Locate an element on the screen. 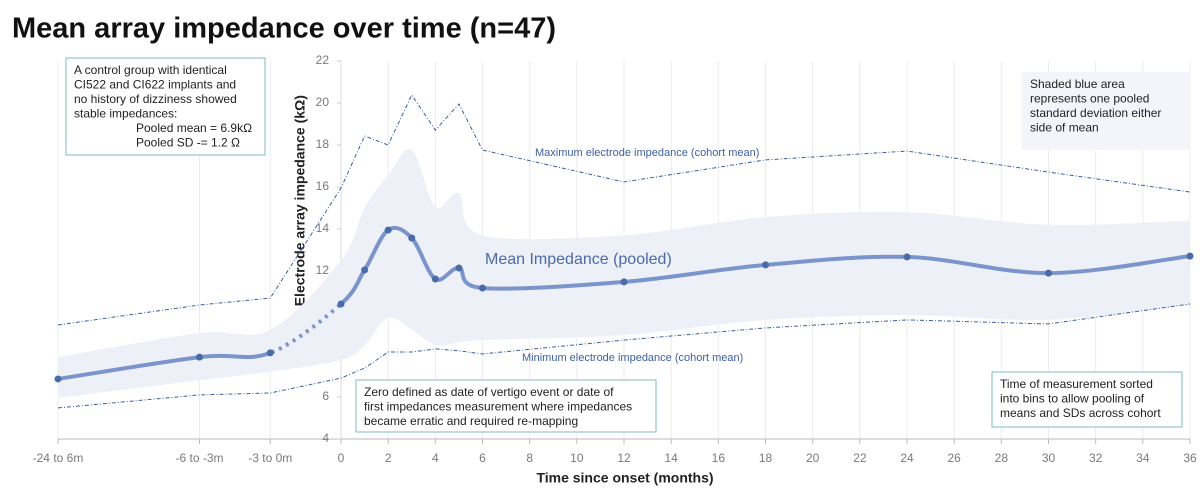  y-tick-label: 22 is located at coordinates (323, 60).